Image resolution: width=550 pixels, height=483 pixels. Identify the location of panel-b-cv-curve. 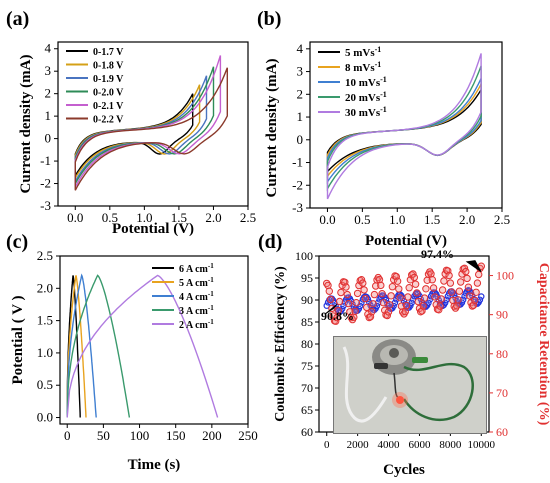
(404, 126).